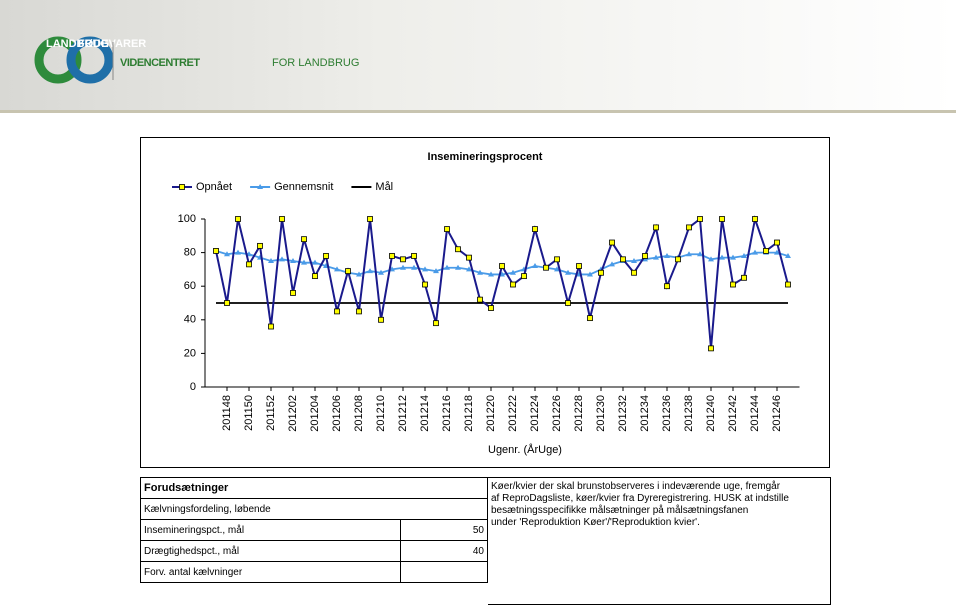 The width and height of the screenshot is (956, 605). Describe the element at coordinates (485, 157) in the screenshot. I see `chart-title: Insemineringsprocent` at that location.